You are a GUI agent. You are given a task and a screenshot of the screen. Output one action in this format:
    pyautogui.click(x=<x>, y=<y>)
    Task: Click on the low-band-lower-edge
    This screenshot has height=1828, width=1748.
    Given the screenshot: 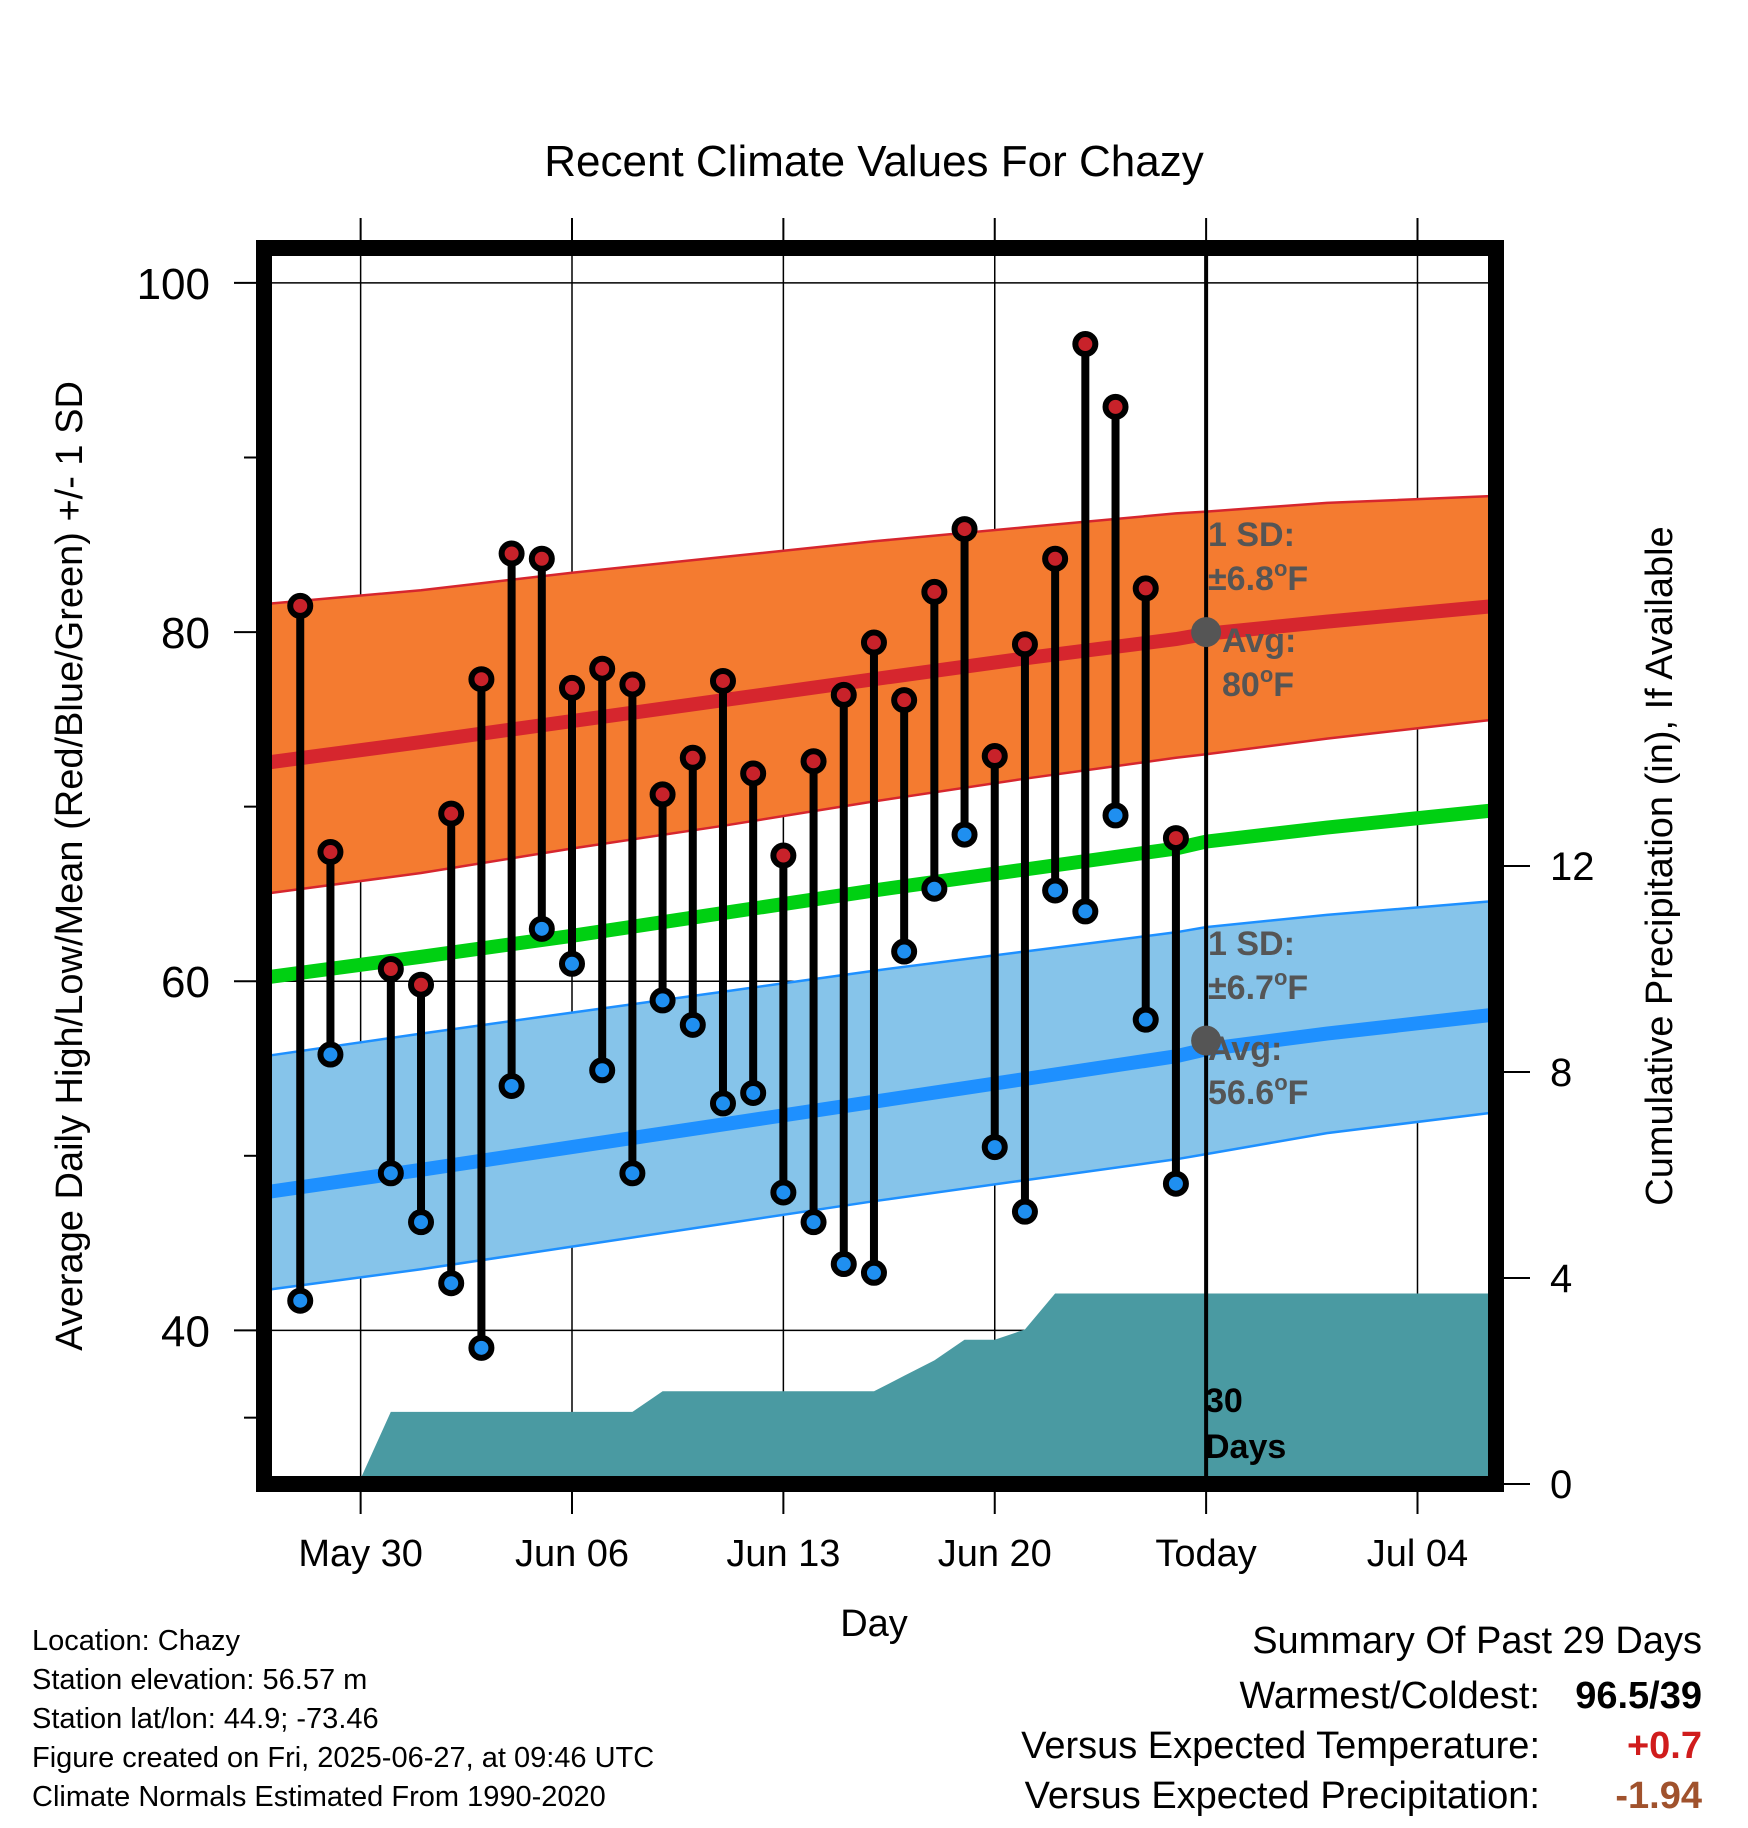 What is the action you would take?
    pyautogui.click(x=880, y=1201)
    